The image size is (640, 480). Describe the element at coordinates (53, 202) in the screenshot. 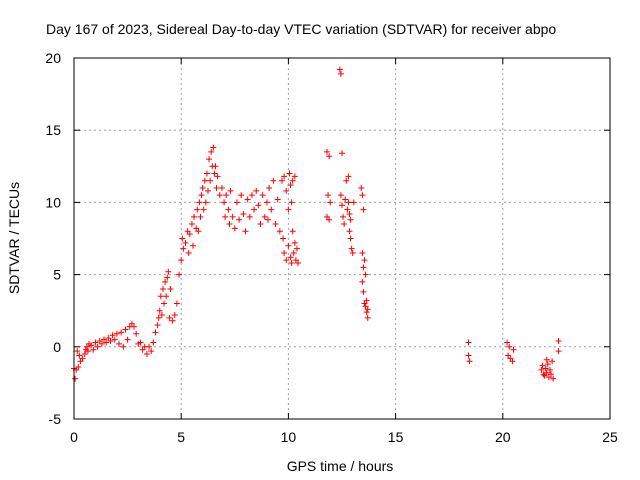

I see `y-tick-label: 10` at that location.